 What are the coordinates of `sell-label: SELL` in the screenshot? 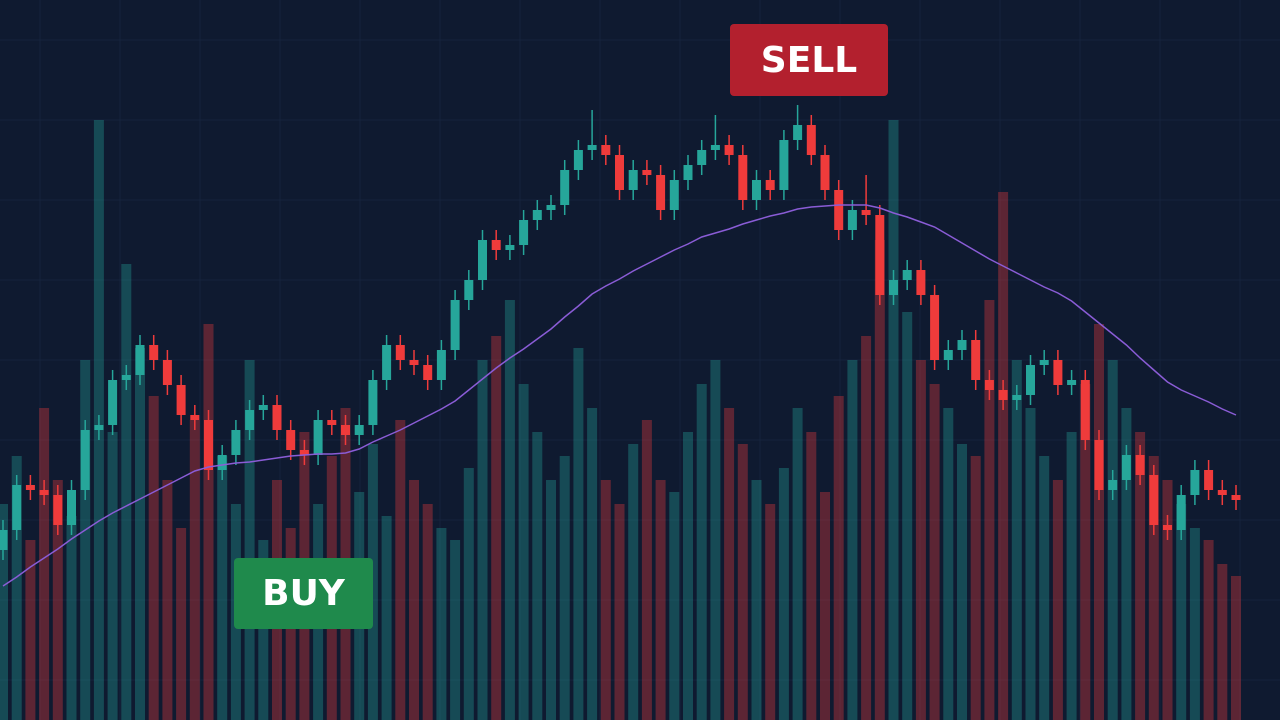 It's located at (809, 60).